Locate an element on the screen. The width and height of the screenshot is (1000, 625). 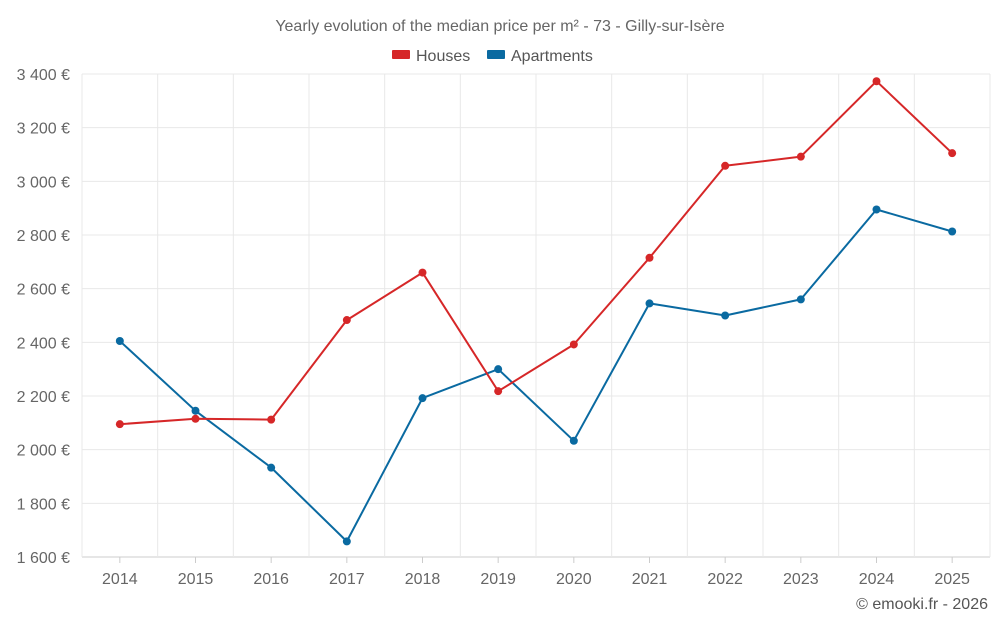
y-tick-label: 2 000 € is located at coordinates (43, 451).